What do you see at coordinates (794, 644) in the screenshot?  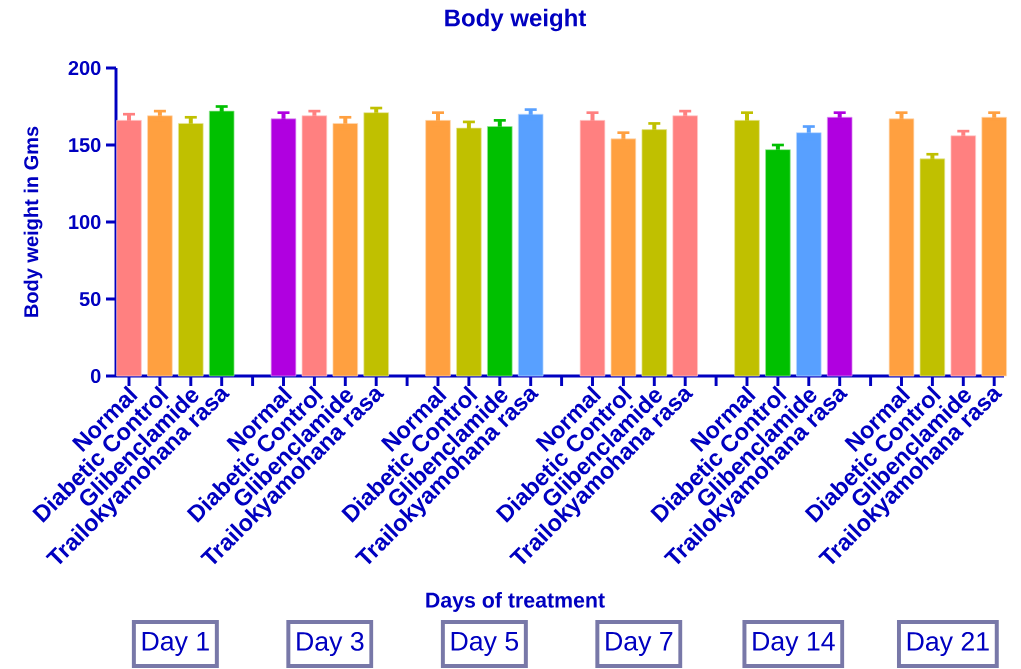 I see `text: Day 14` at bounding box center [794, 644].